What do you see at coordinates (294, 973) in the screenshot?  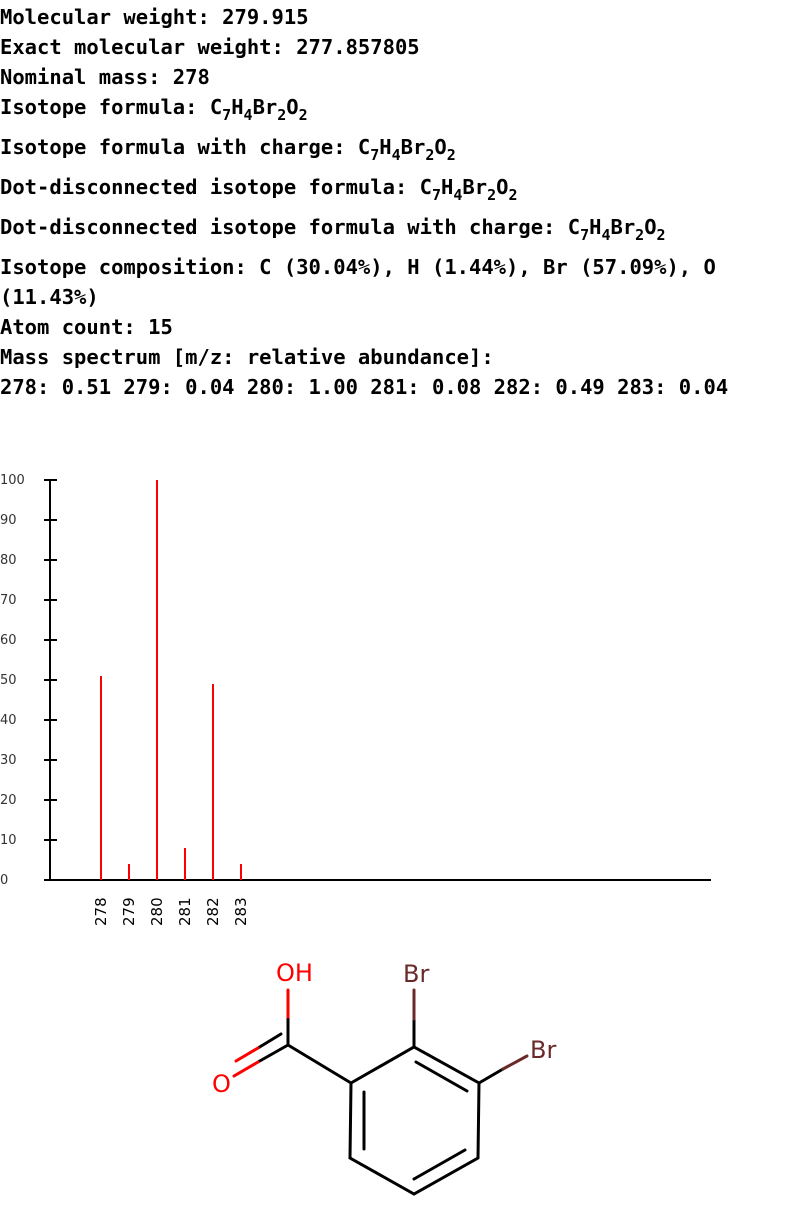 I see `atom-oh: OH` at bounding box center [294, 973].